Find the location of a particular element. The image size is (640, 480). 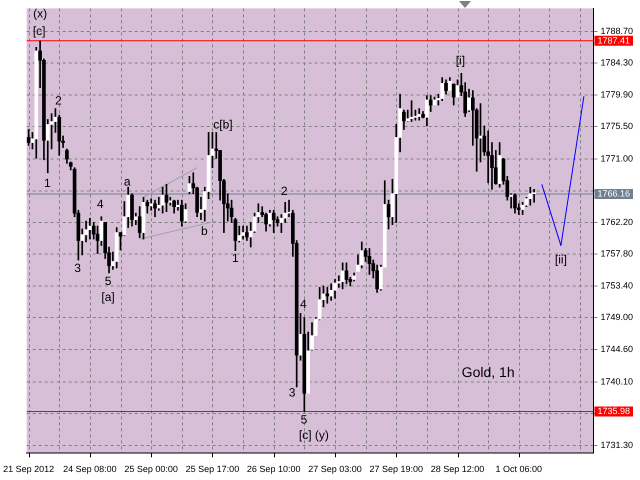

annotation: Gold, 1h is located at coordinates (488, 372).